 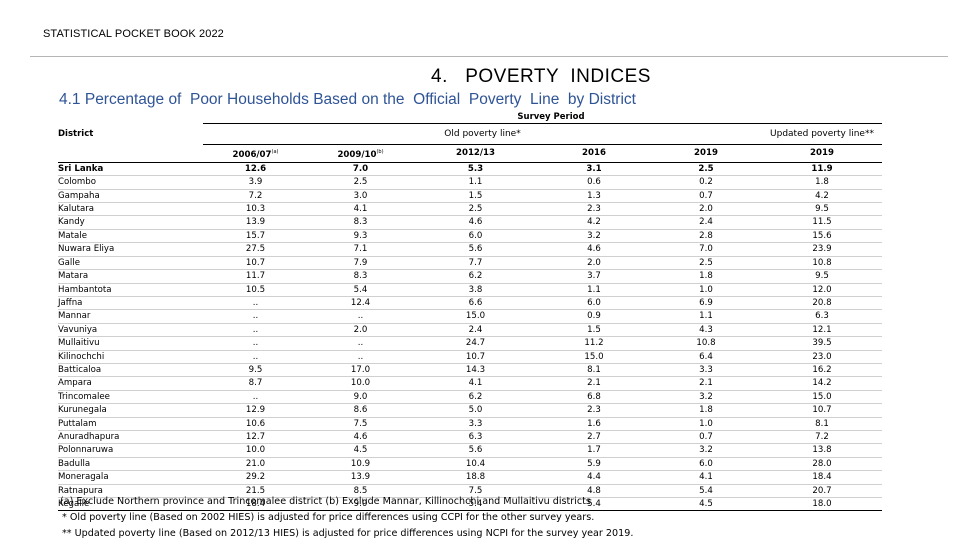 What do you see at coordinates (76, 134) in the screenshot?
I see `district-column-header: District` at bounding box center [76, 134].